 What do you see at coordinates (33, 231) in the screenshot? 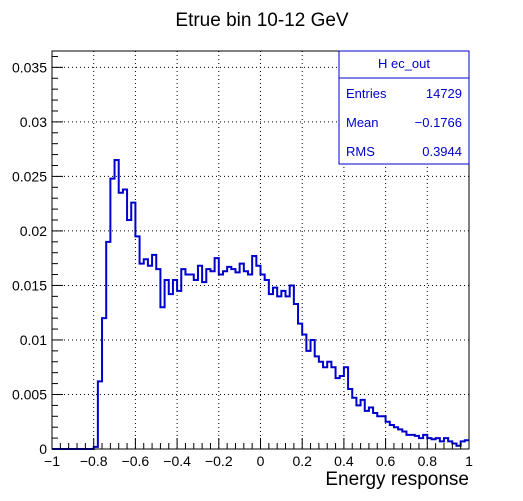
I see `y-tick-label: 0.02` at bounding box center [33, 231].